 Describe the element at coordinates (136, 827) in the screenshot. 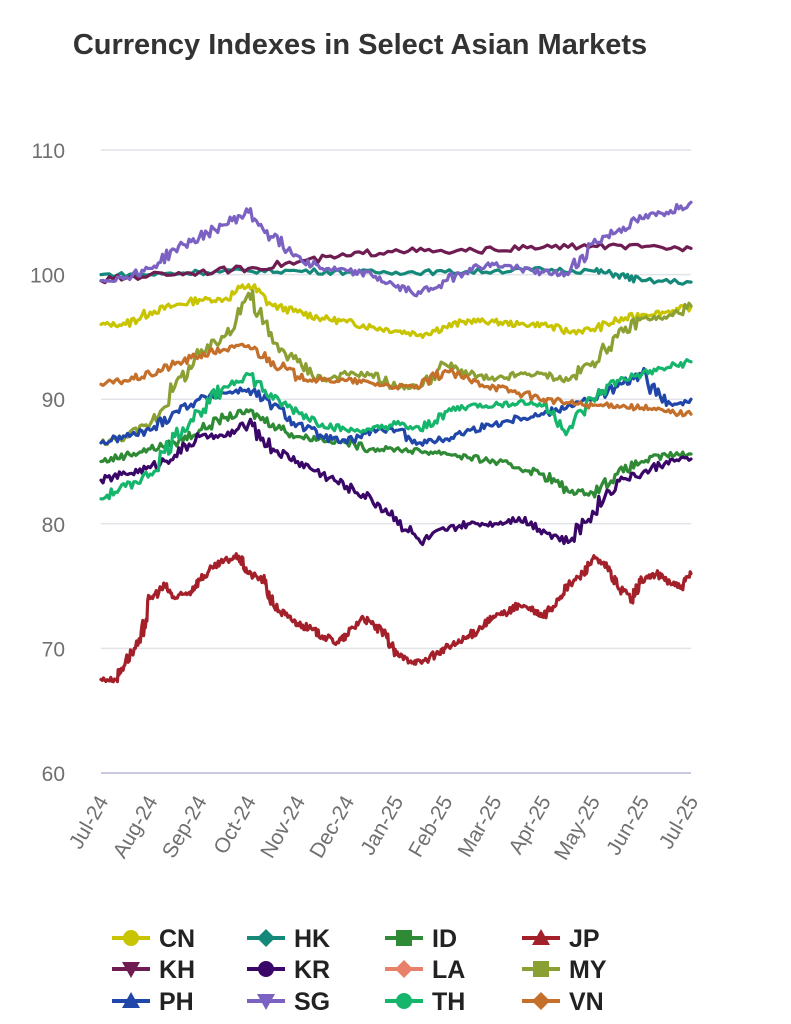

I see `x-tick-label: Aug-24` at that location.